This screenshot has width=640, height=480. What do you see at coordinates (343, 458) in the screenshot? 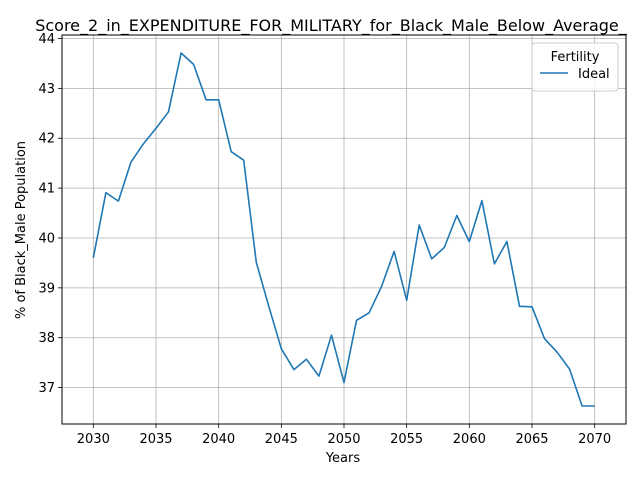
I see `x-axis-label: Years` at bounding box center [343, 458].